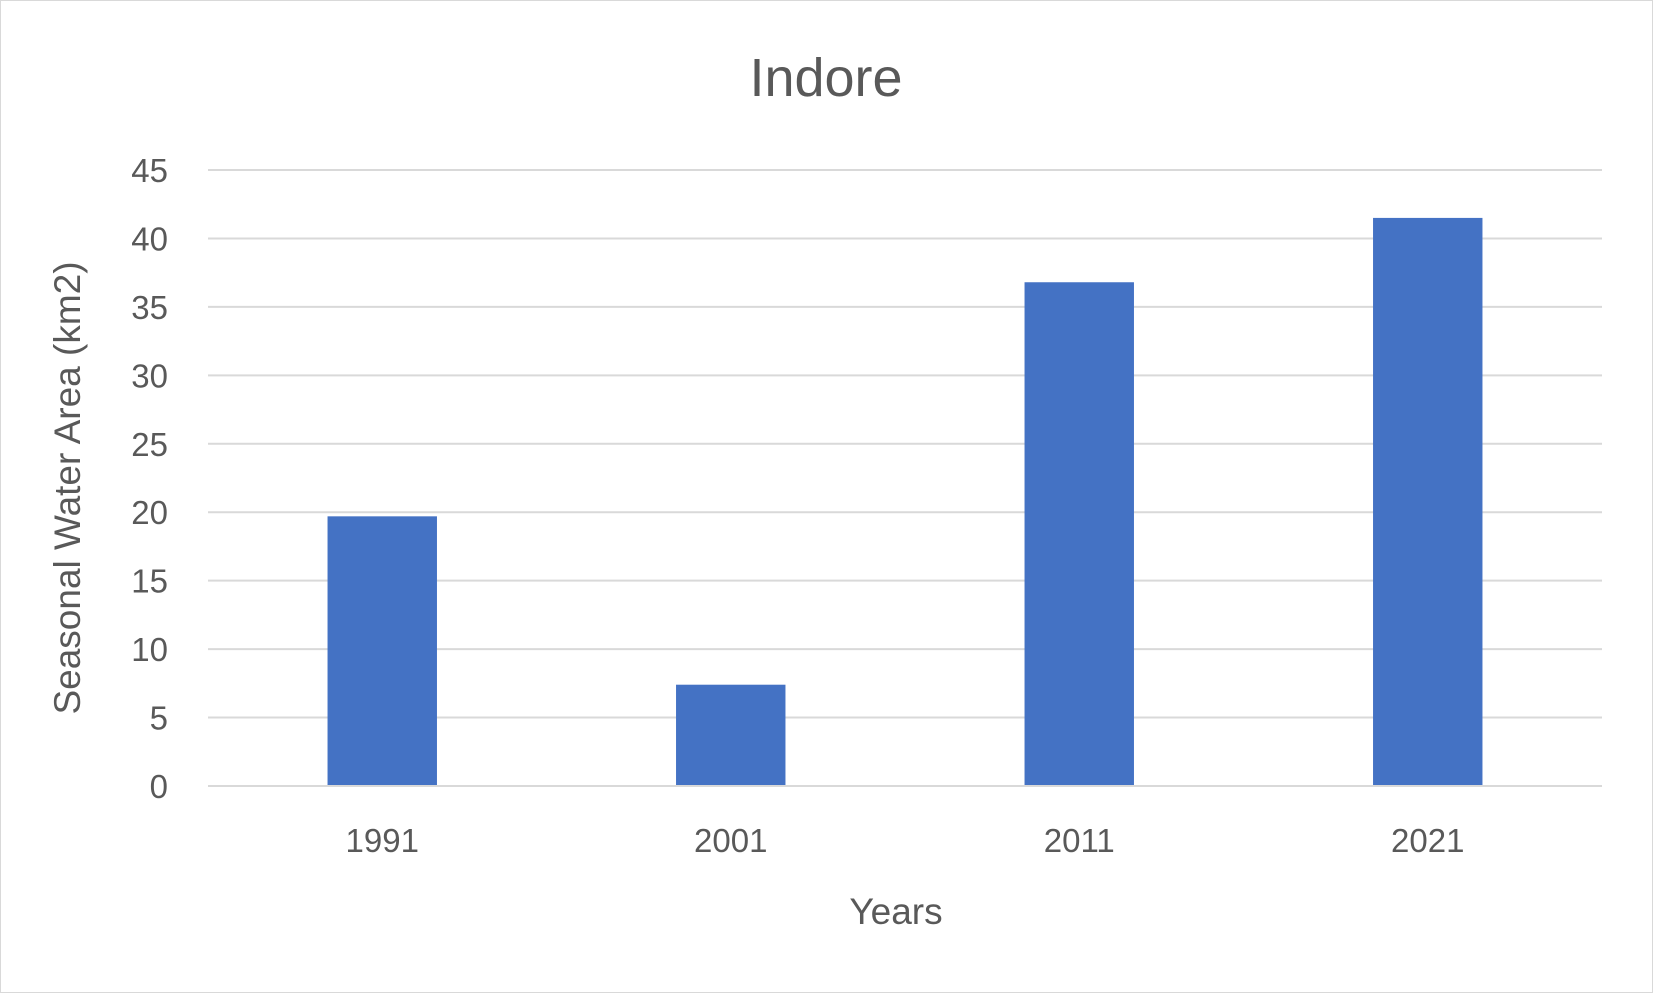 This screenshot has height=993, width=1653. Describe the element at coordinates (149, 444) in the screenshot. I see `y-tick-label: 25` at that location.